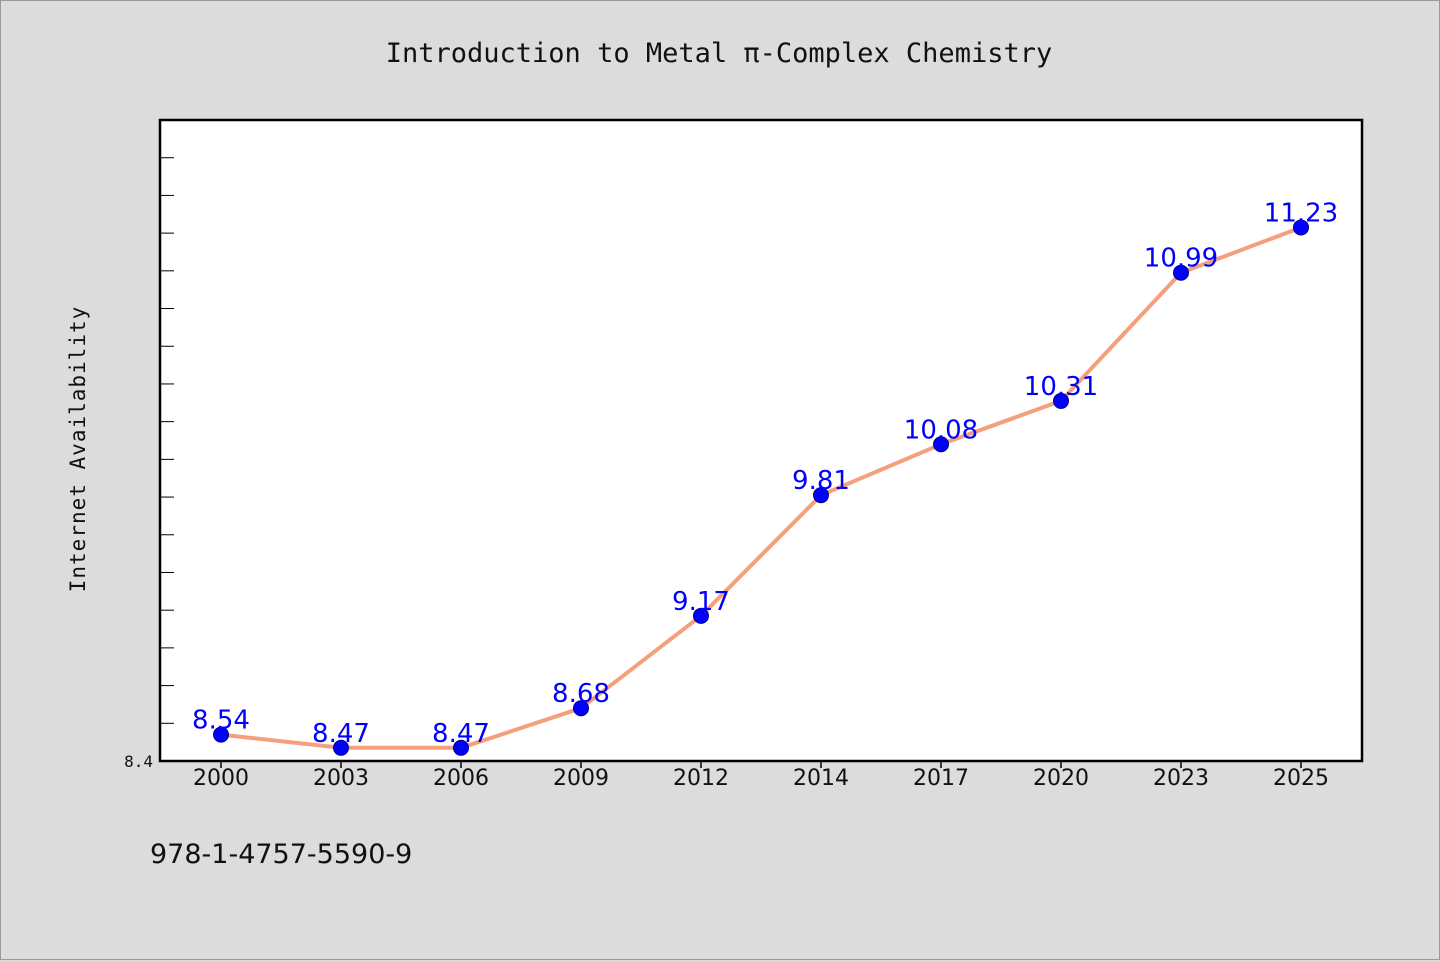  Describe the element at coordinates (1301, 778) in the screenshot. I see `x-tick-label: 2025` at that location.